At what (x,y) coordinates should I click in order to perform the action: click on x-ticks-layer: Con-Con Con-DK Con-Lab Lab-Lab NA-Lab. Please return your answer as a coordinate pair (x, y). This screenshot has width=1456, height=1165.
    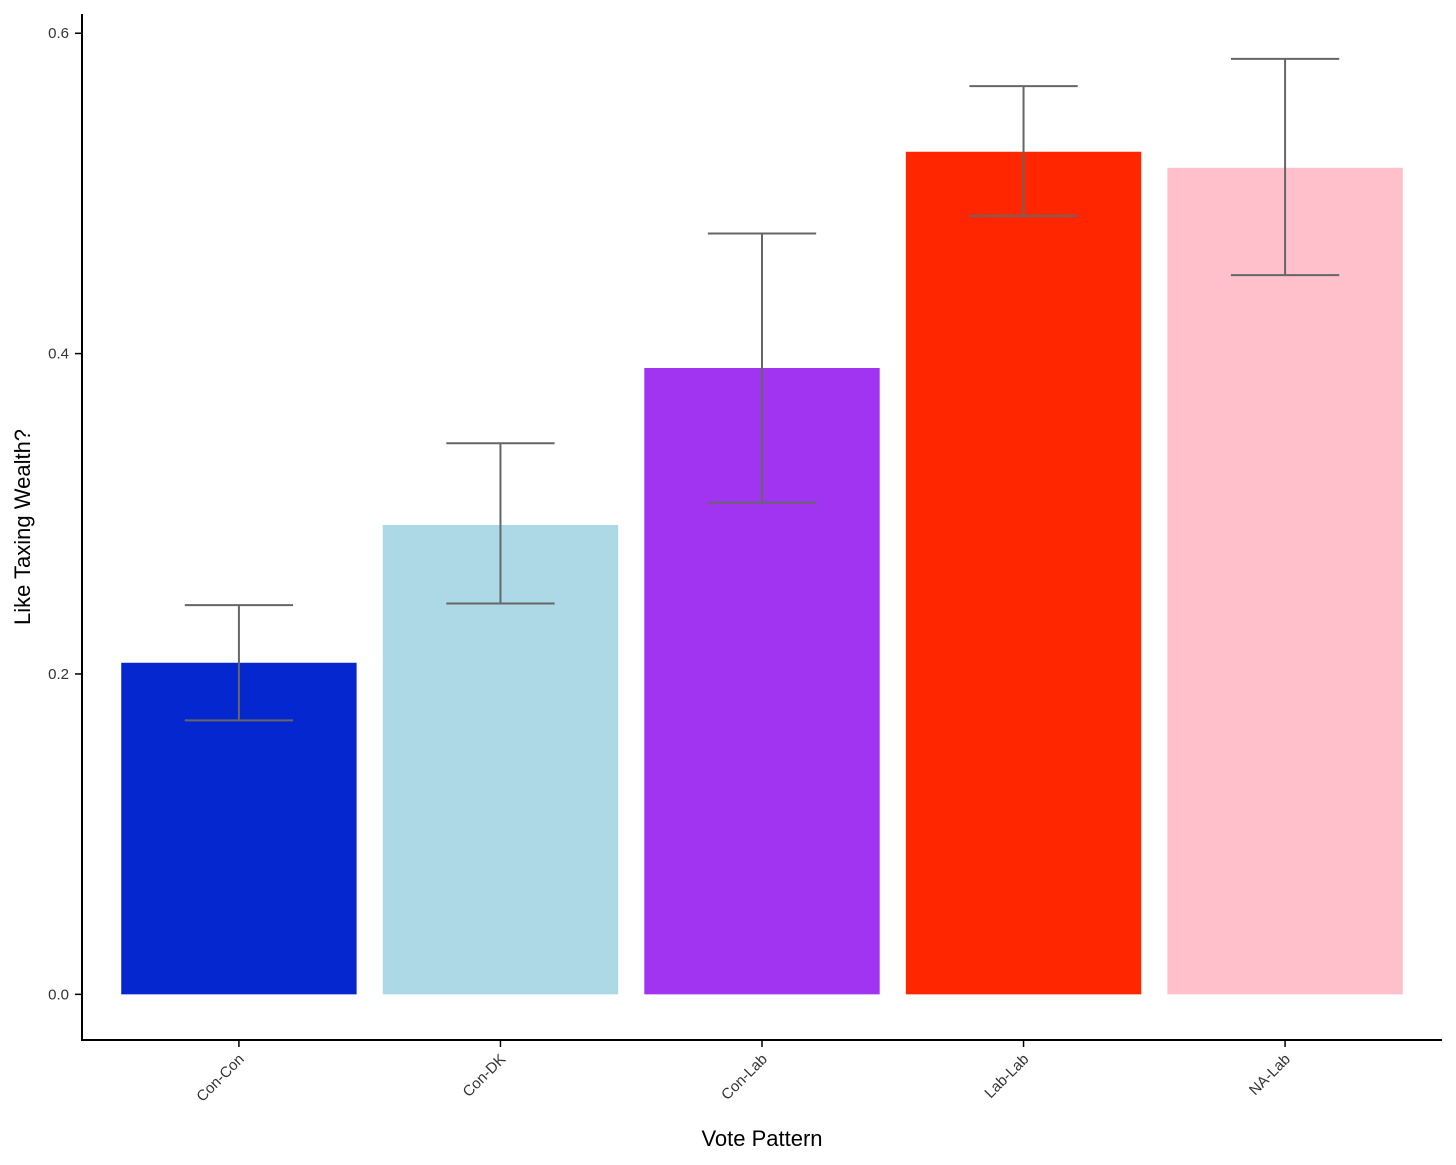
    Looking at the image, I should click on (743, 1072).